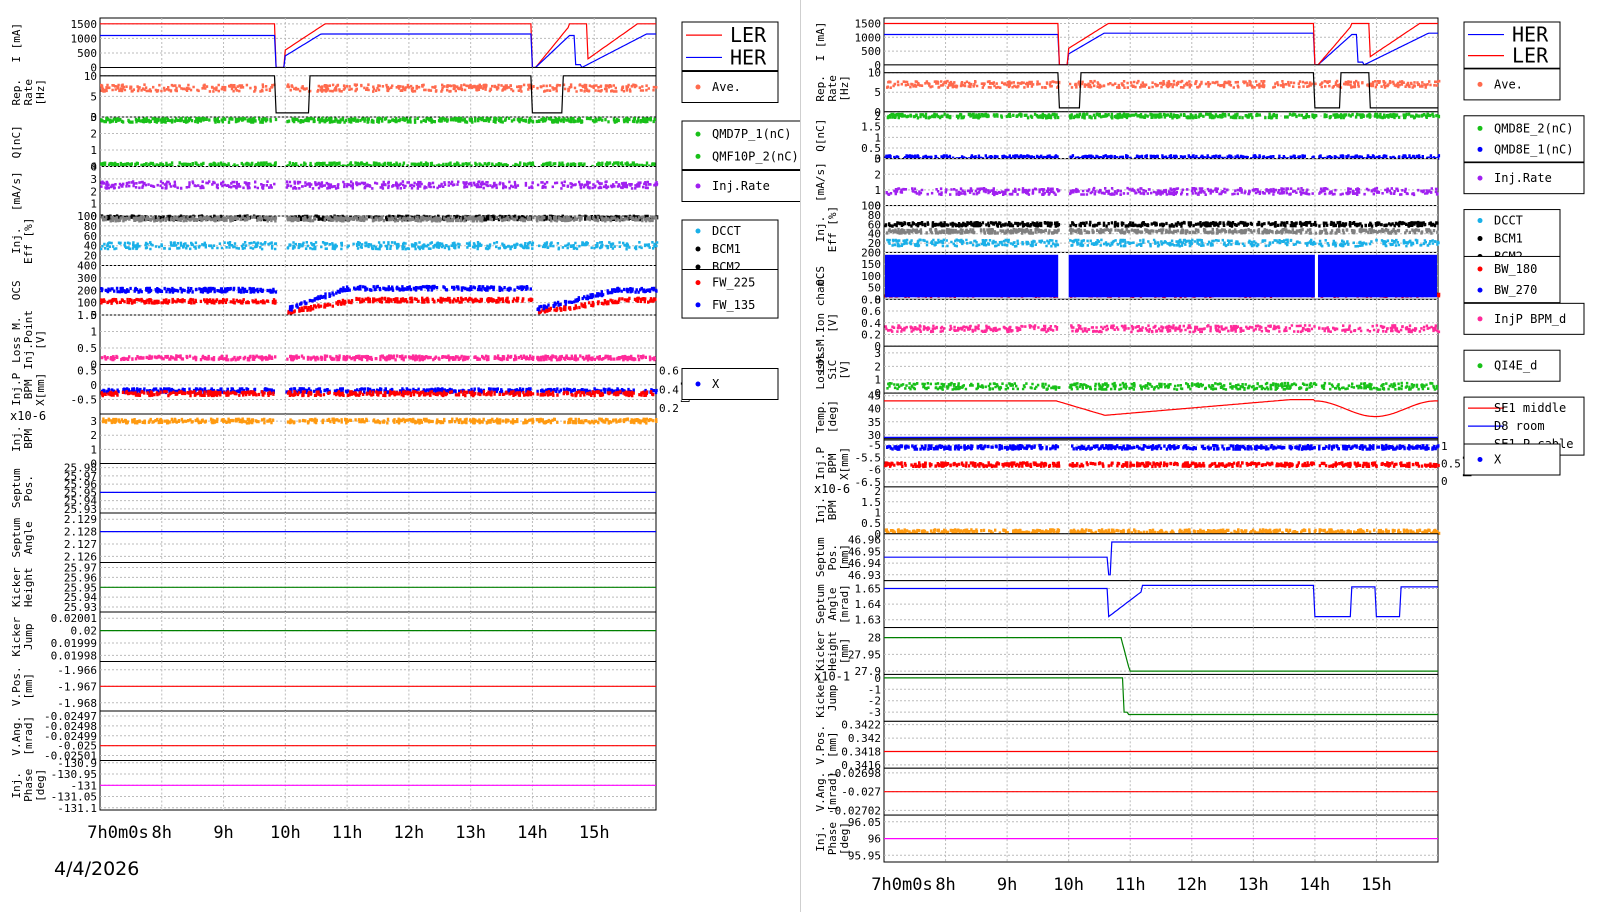 The image size is (1606, 912). What do you see at coordinates (1126, 838) in the screenshot?
I see `right-panel-17: 96.05 96 95.95 Inj. Phase [deg]` at bounding box center [1126, 838].